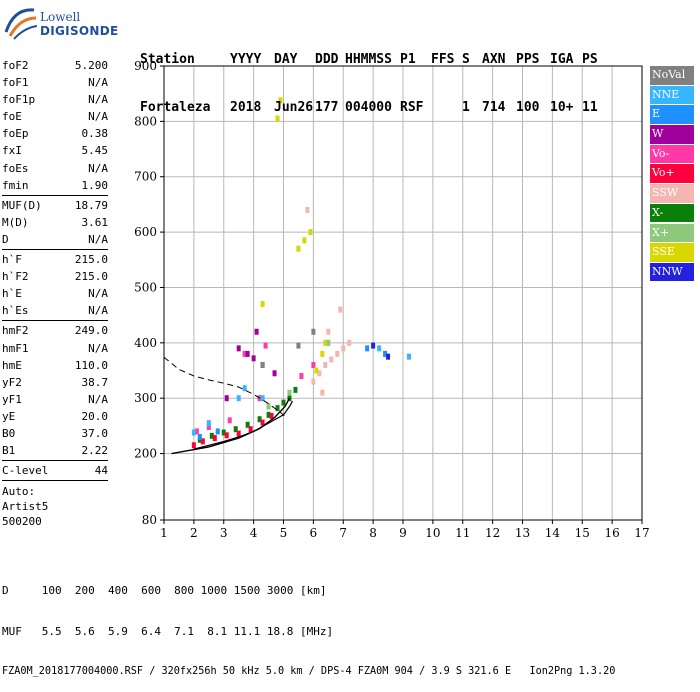  What do you see at coordinates (246, 59) in the screenshot?
I see `header-row1-cell: YYYY` at bounding box center [246, 59].